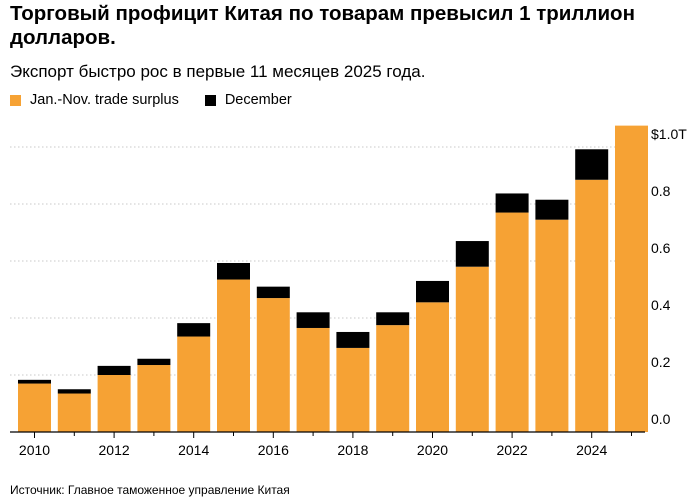  What do you see at coordinates (472, 254) in the screenshot?
I see `bar-december-2021` at bounding box center [472, 254].